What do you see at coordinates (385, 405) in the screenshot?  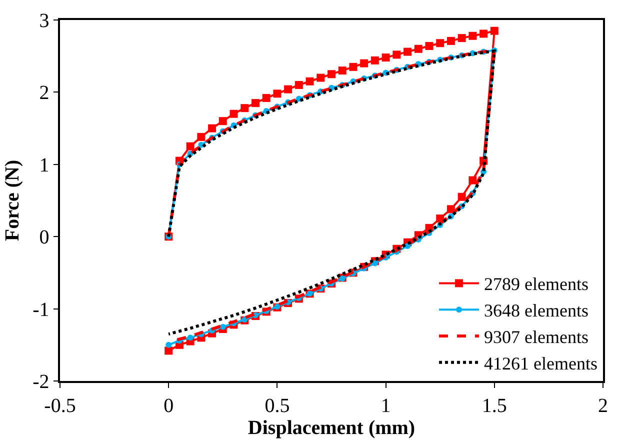 I see `x-tick-label: 1` at bounding box center [385, 405].